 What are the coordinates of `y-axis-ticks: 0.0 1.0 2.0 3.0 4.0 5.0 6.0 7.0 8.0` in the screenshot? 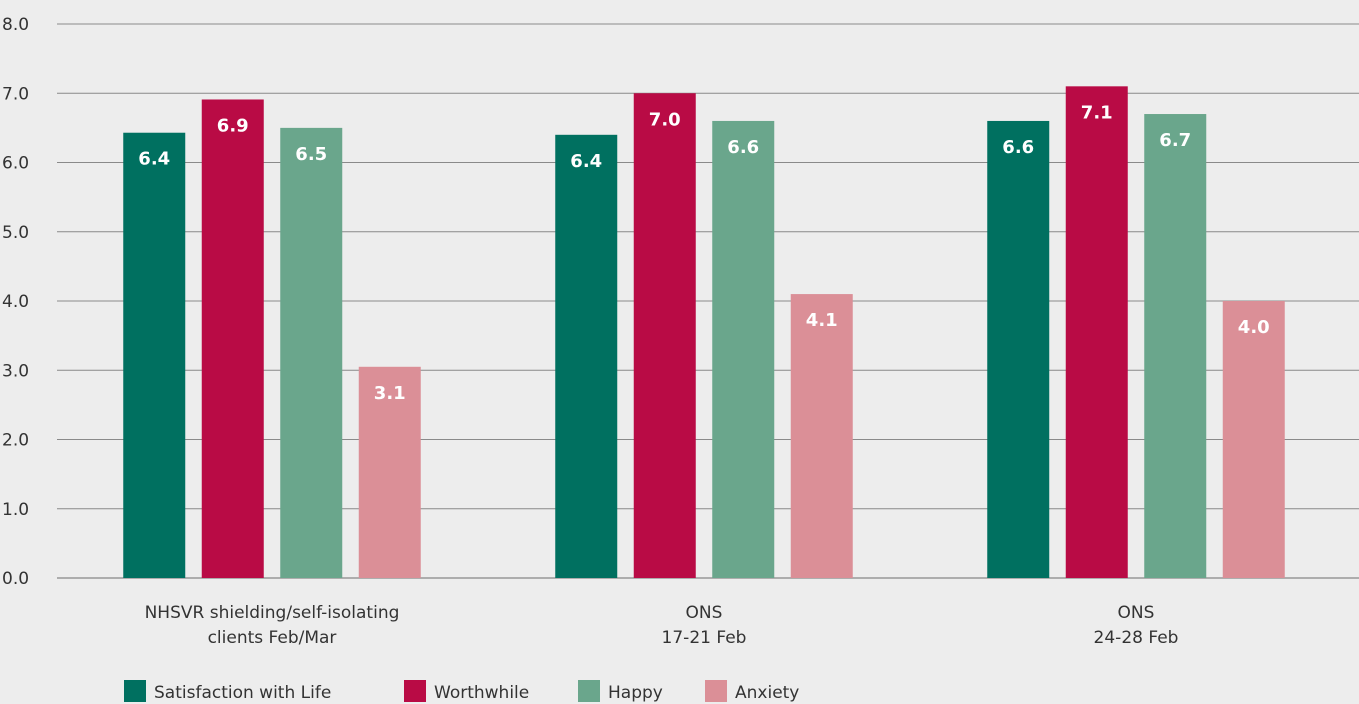 It's located at (15, 302).